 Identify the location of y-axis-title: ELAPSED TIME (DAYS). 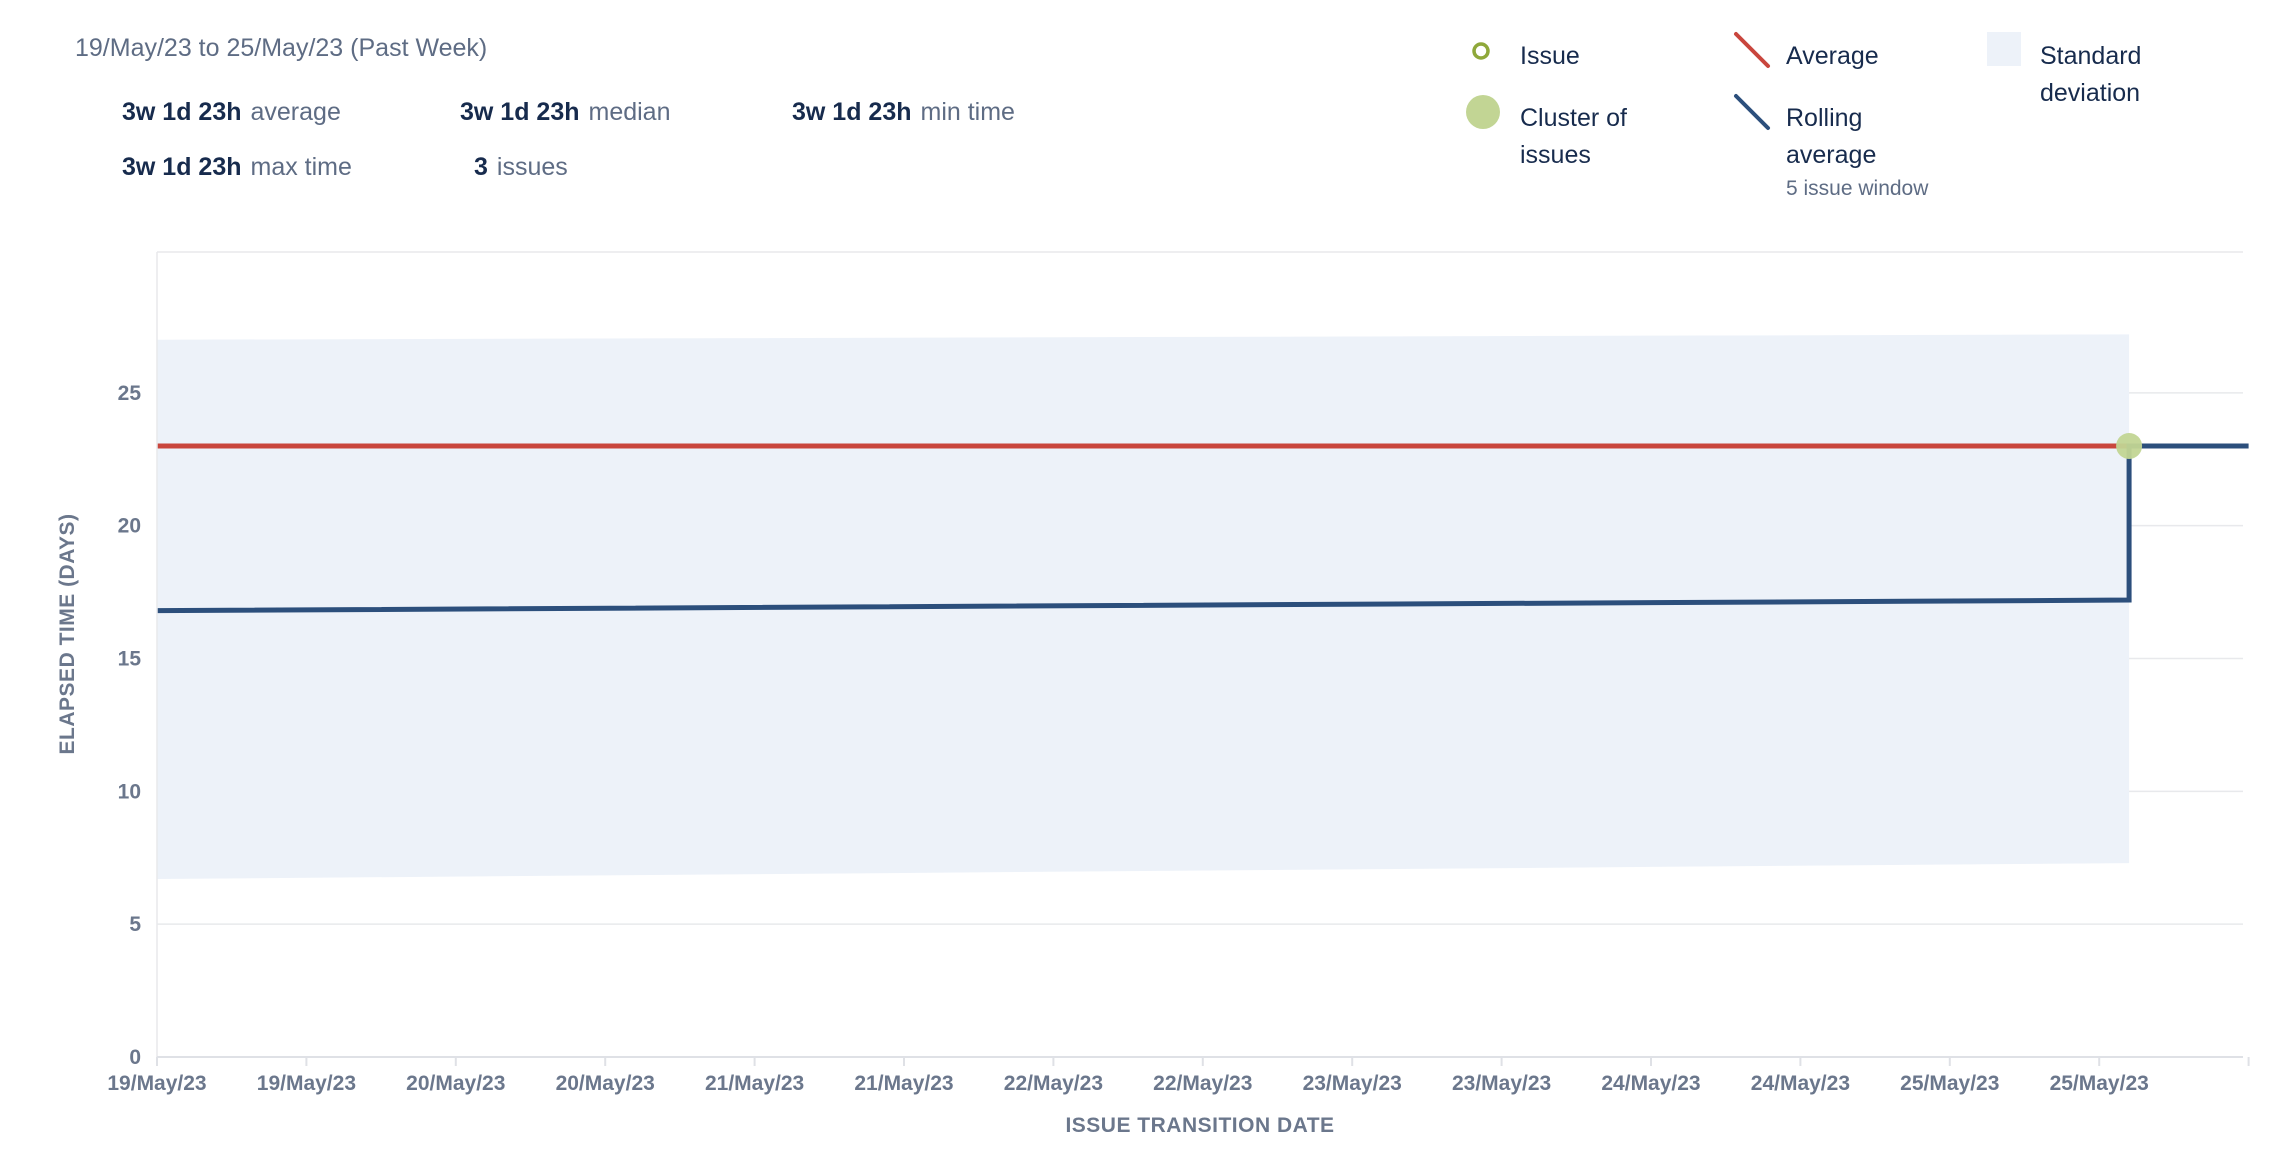
(67, 634).